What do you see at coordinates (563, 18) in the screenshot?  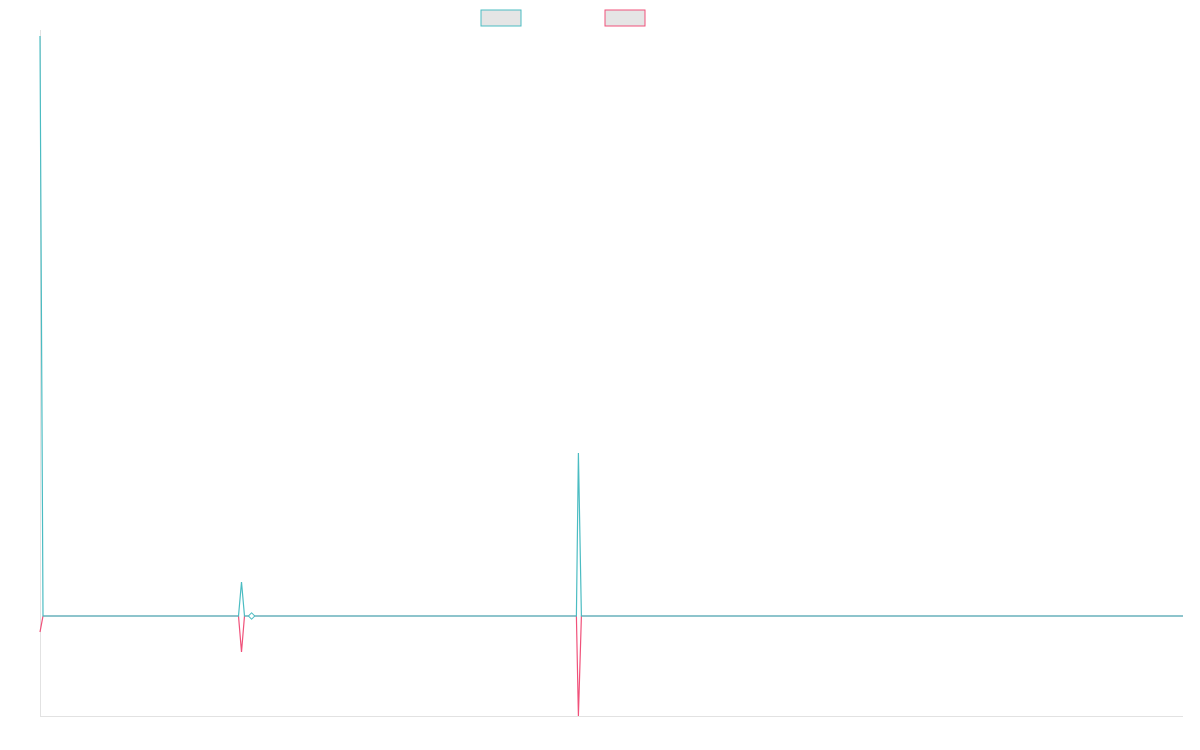 I see `legend` at bounding box center [563, 18].